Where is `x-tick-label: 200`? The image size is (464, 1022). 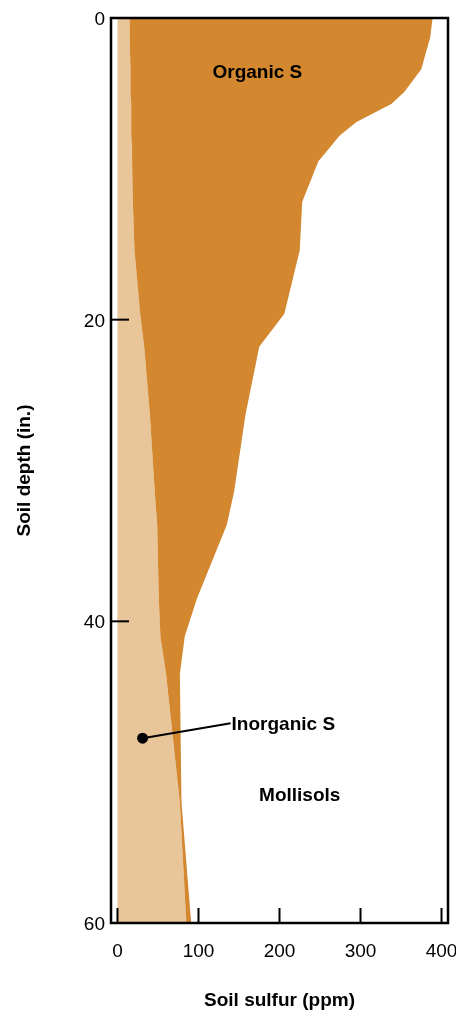 x-tick-label: 200 is located at coordinates (279, 950).